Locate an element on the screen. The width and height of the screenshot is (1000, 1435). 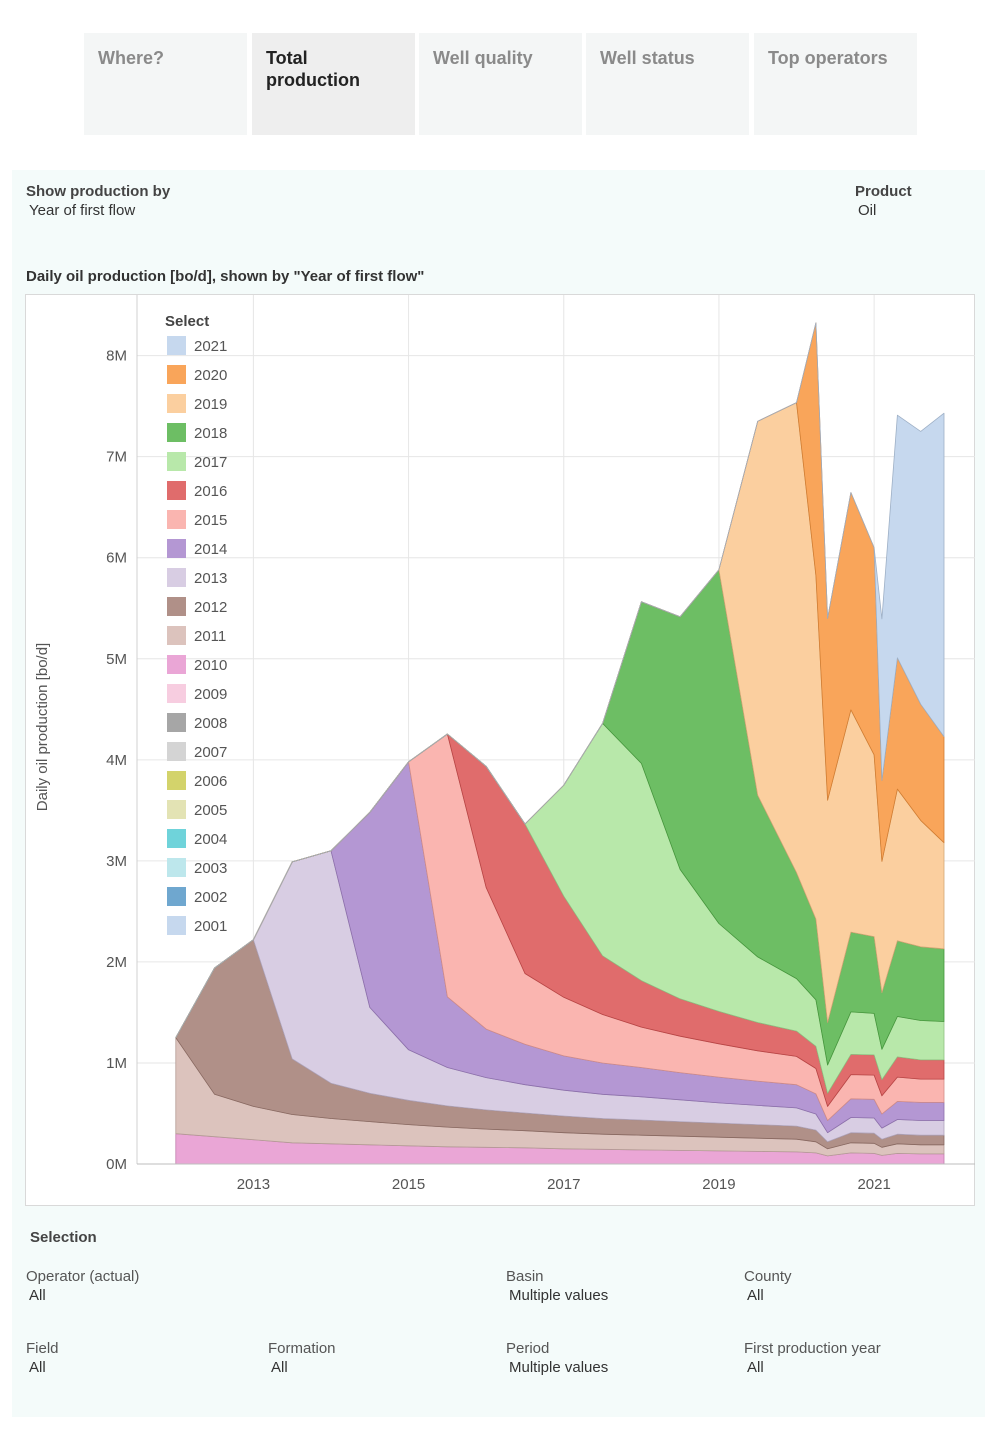
tab-well-status: Well status is located at coordinates (667, 84).